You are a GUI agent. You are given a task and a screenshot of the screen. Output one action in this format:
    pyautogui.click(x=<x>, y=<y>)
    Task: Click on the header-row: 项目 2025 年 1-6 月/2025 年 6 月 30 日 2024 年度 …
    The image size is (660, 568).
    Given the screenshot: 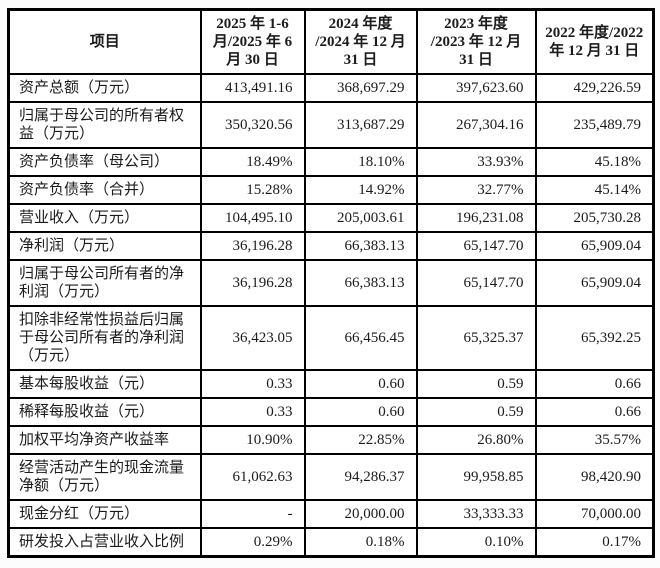 What is the action you would take?
    pyautogui.click(x=331, y=41)
    